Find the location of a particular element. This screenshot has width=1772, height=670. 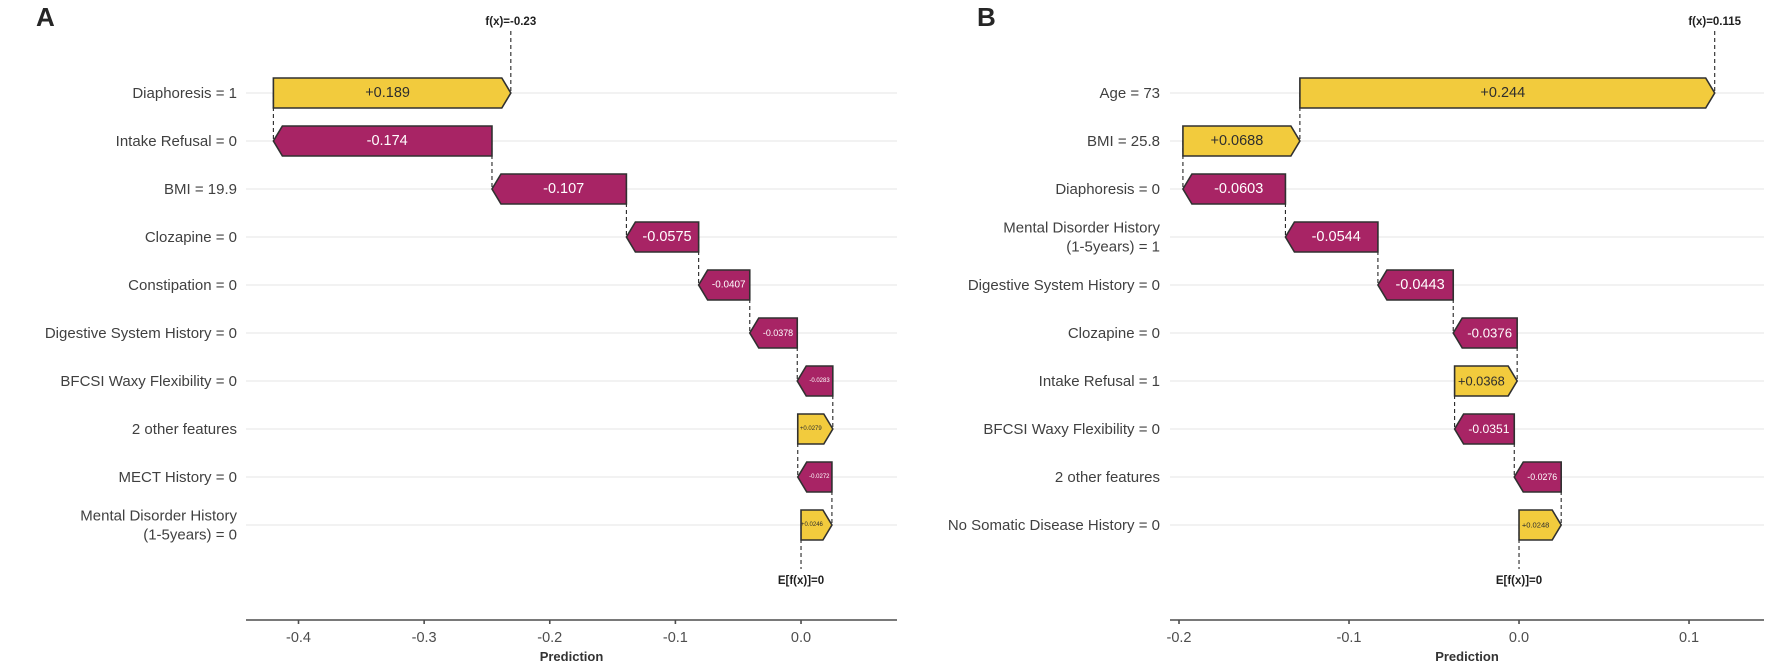

feature-label: Constipation = 0 is located at coordinates (182, 285).